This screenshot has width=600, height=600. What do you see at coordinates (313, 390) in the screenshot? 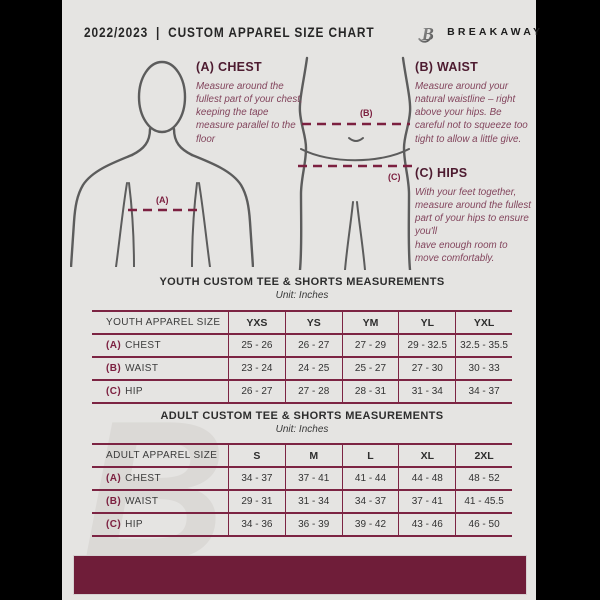
I see `youth-hip-value: 27 - 28` at bounding box center [313, 390].